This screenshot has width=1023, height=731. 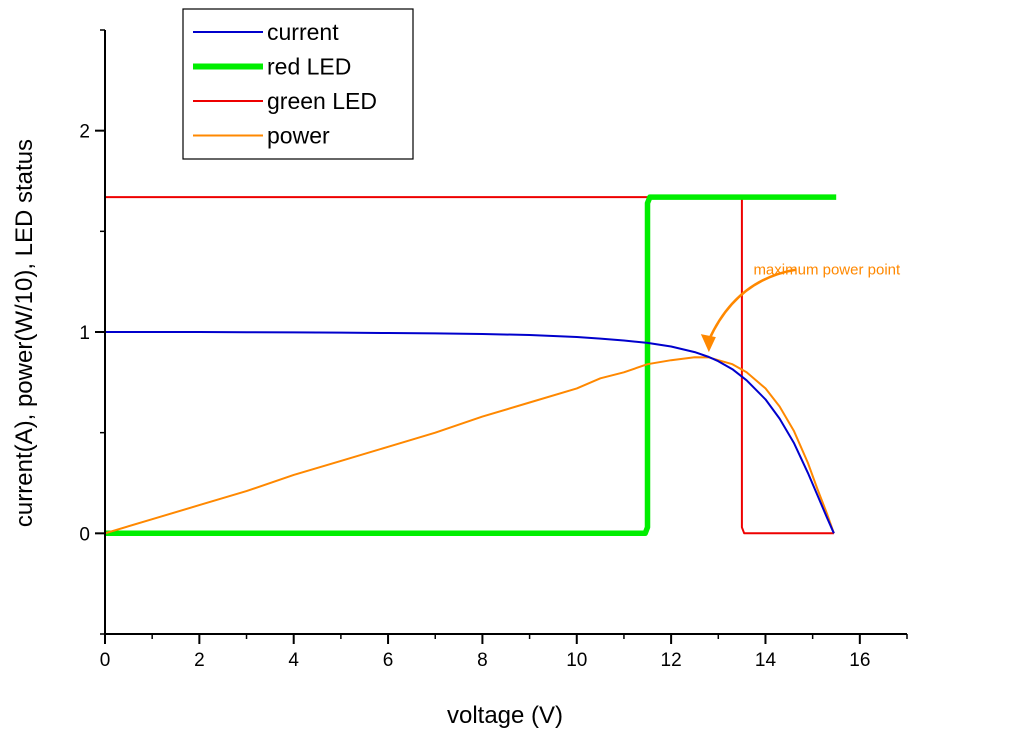 What do you see at coordinates (388, 660) in the screenshot?
I see `x-tick-label-6: 6` at bounding box center [388, 660].